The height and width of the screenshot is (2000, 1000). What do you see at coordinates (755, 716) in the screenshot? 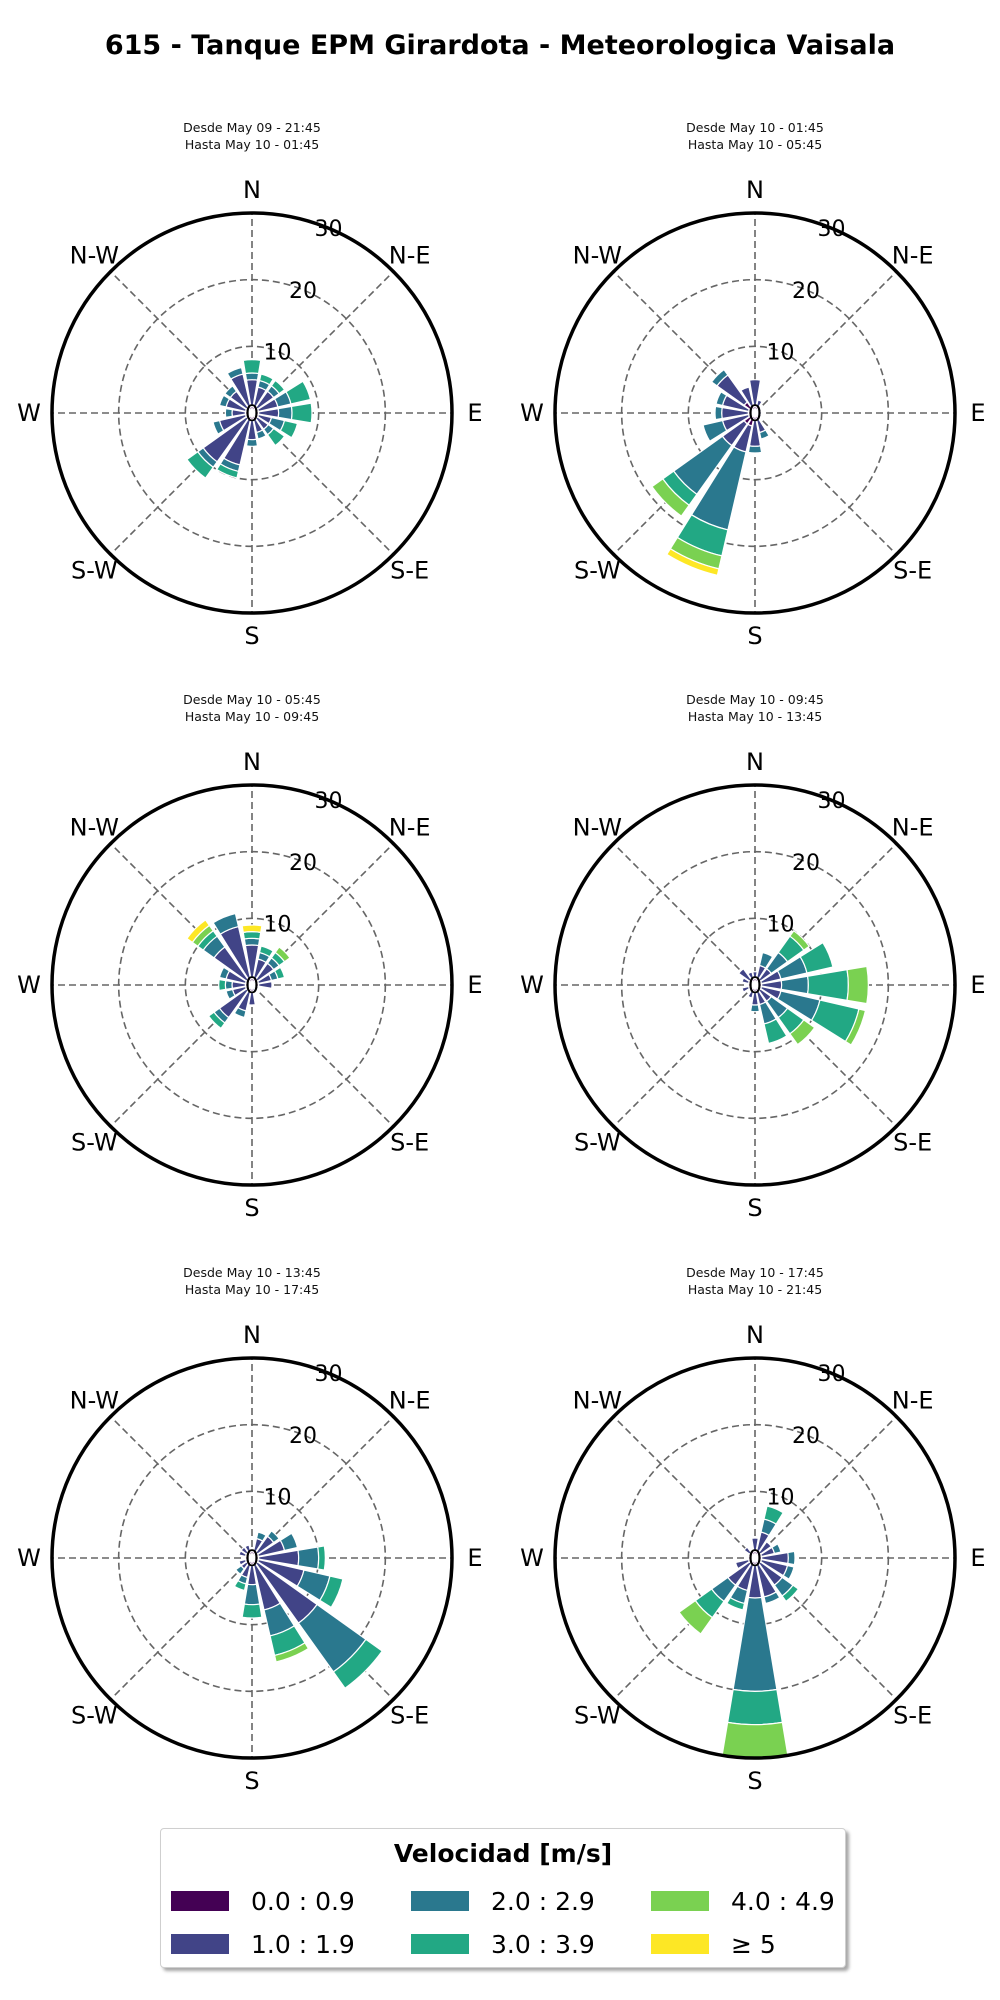
I see `panel-title-line: Hasta May 10 - 13:45` at bounding box center [755, 716].